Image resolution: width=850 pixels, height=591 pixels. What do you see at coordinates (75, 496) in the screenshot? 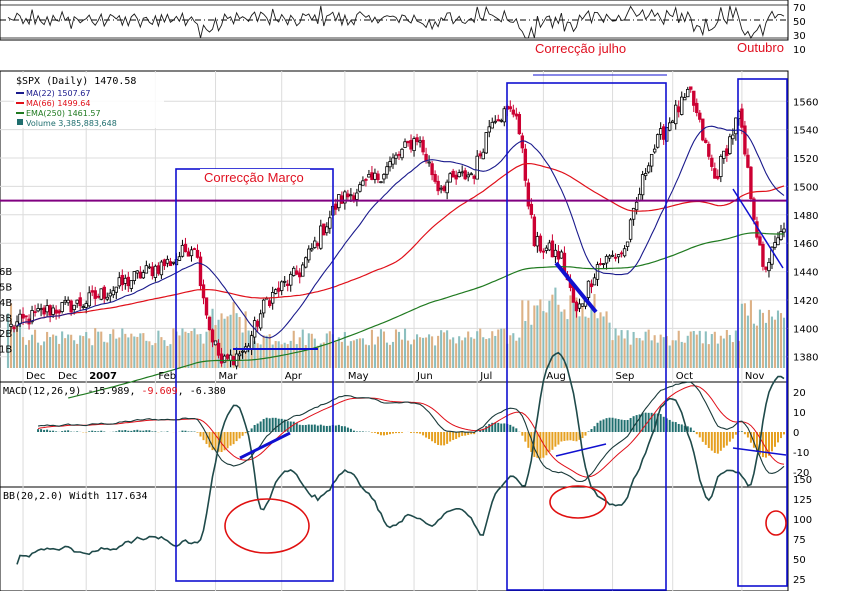
I see `bb-legend: BB(20,2.0) Width 117.634` at bounding box center [75, 496].